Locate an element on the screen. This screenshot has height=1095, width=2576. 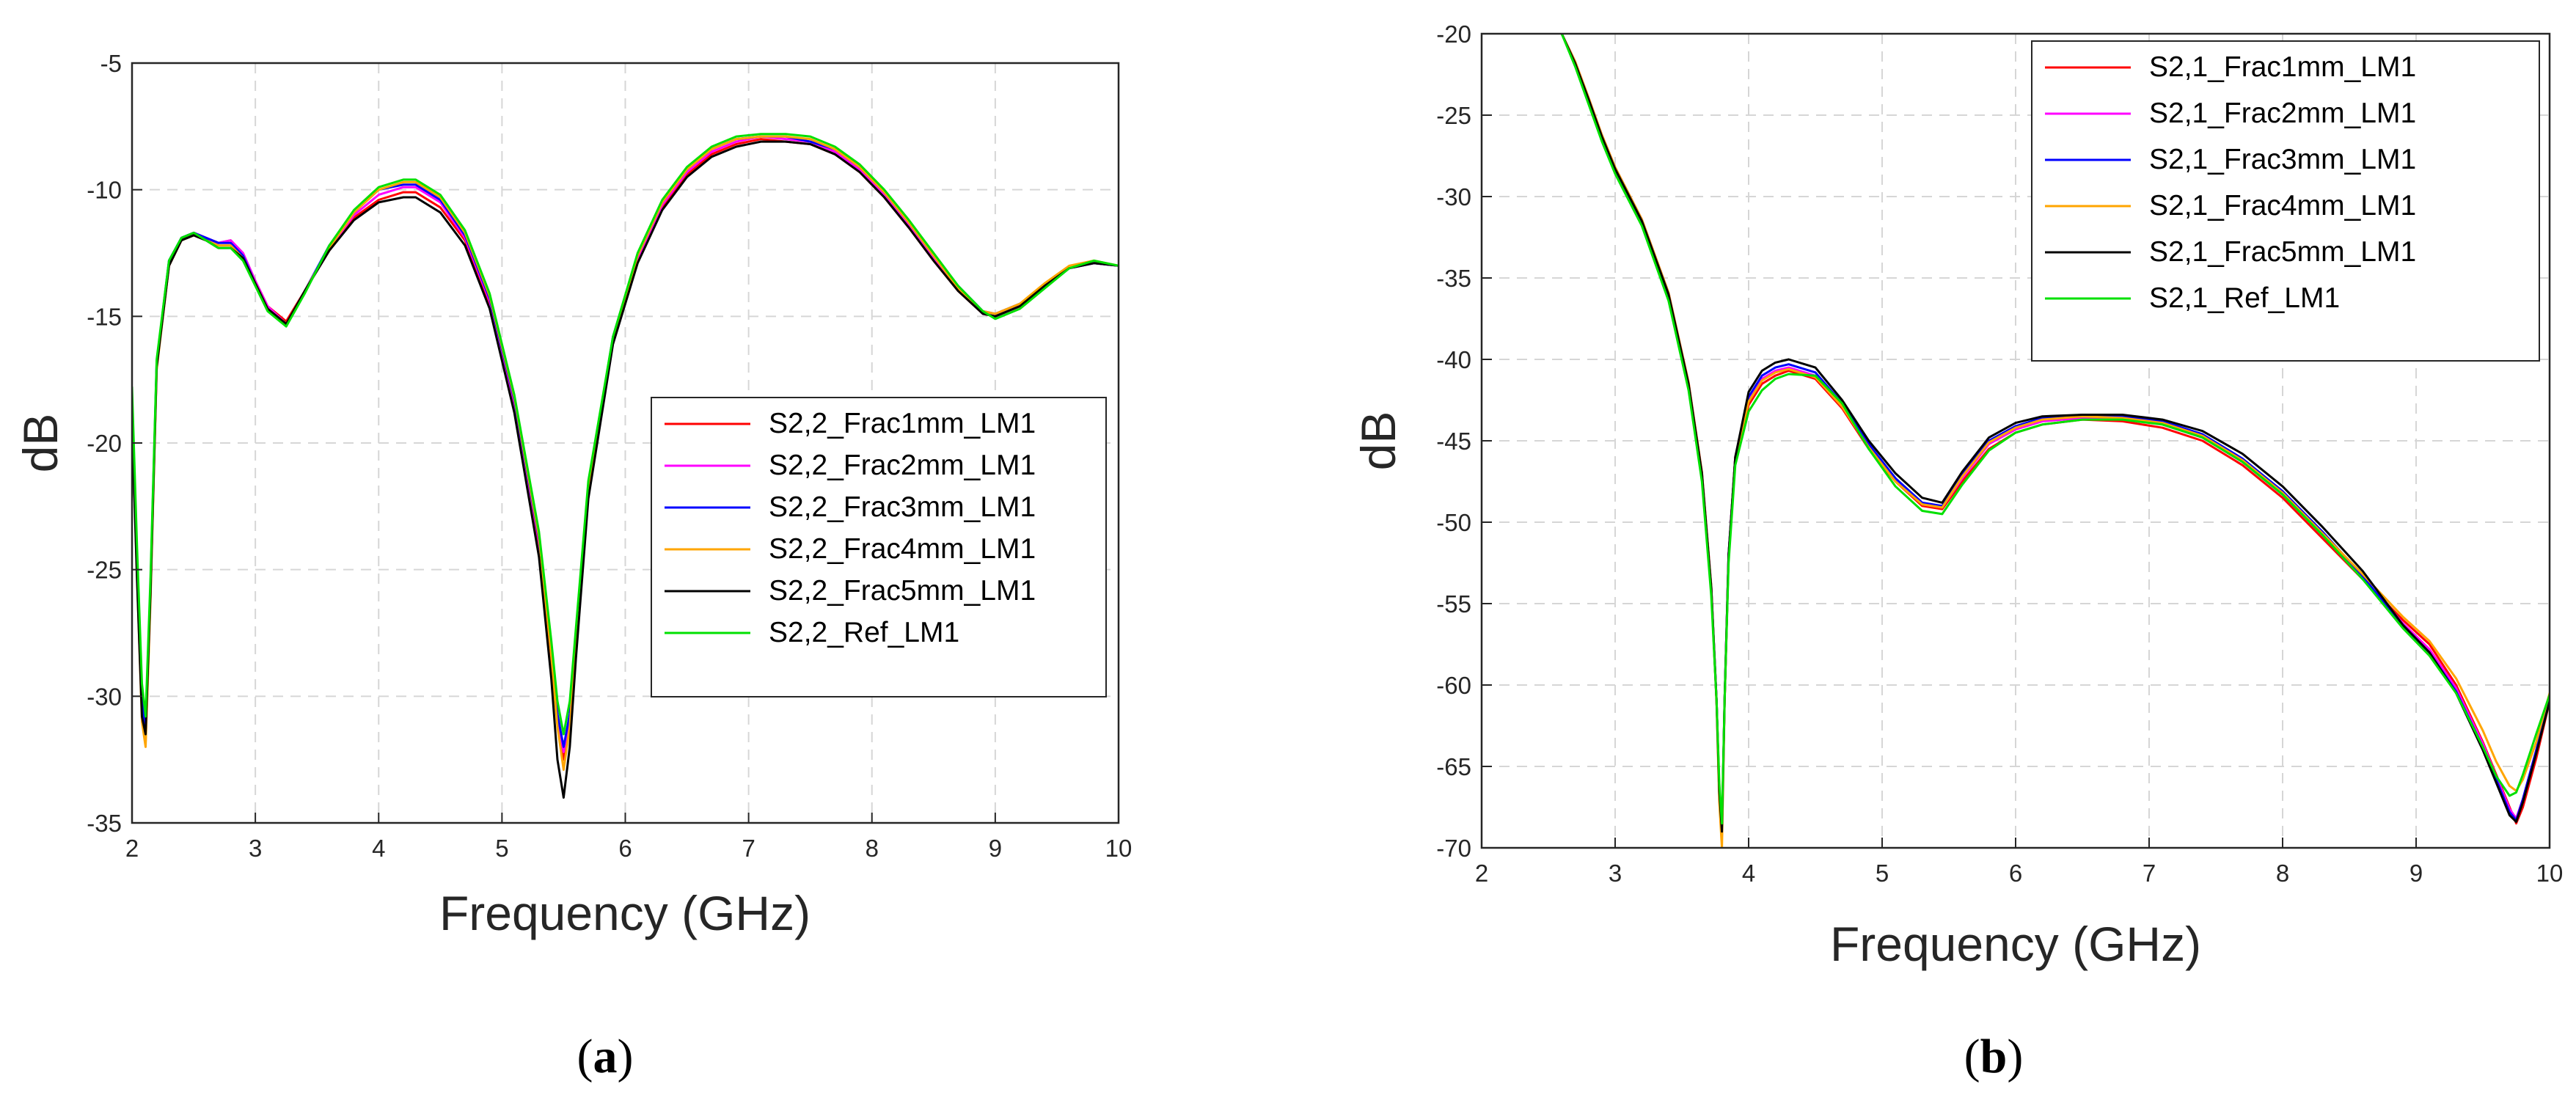
chart-a-y-tick-label-0: -35 is located at coordinates (104, 823).